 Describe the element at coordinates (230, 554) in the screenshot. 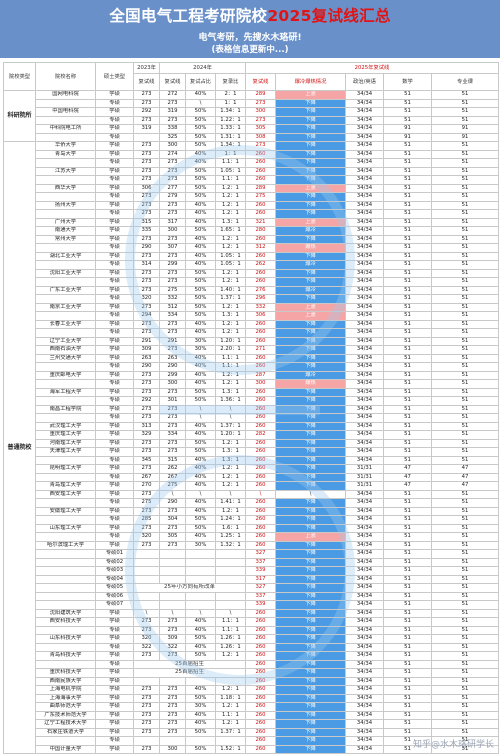

I see `ratio-2024` at that location.